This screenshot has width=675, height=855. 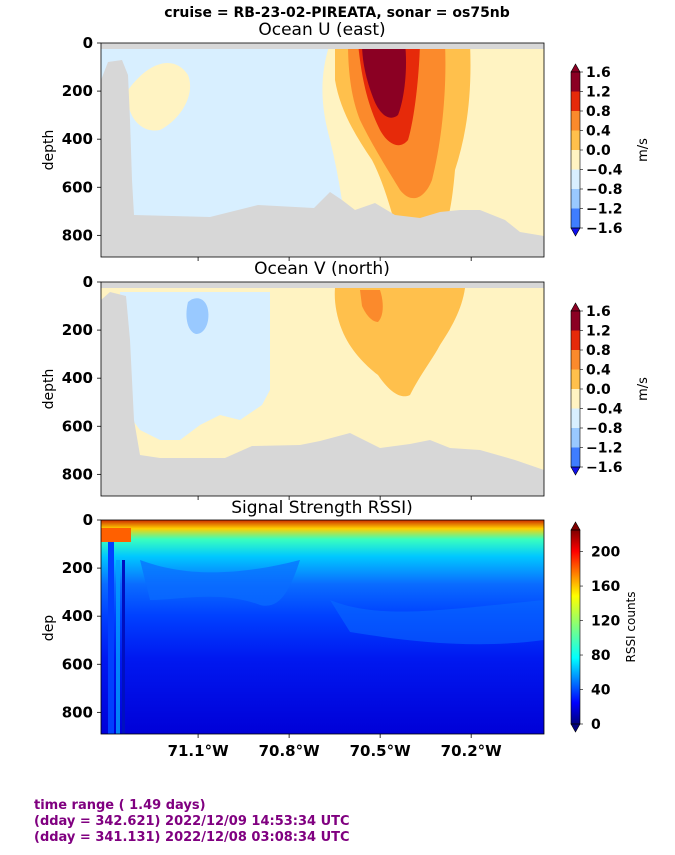 I want to click on footer-time-range: time range ( 1.49 days), so click(x=120, y=805).